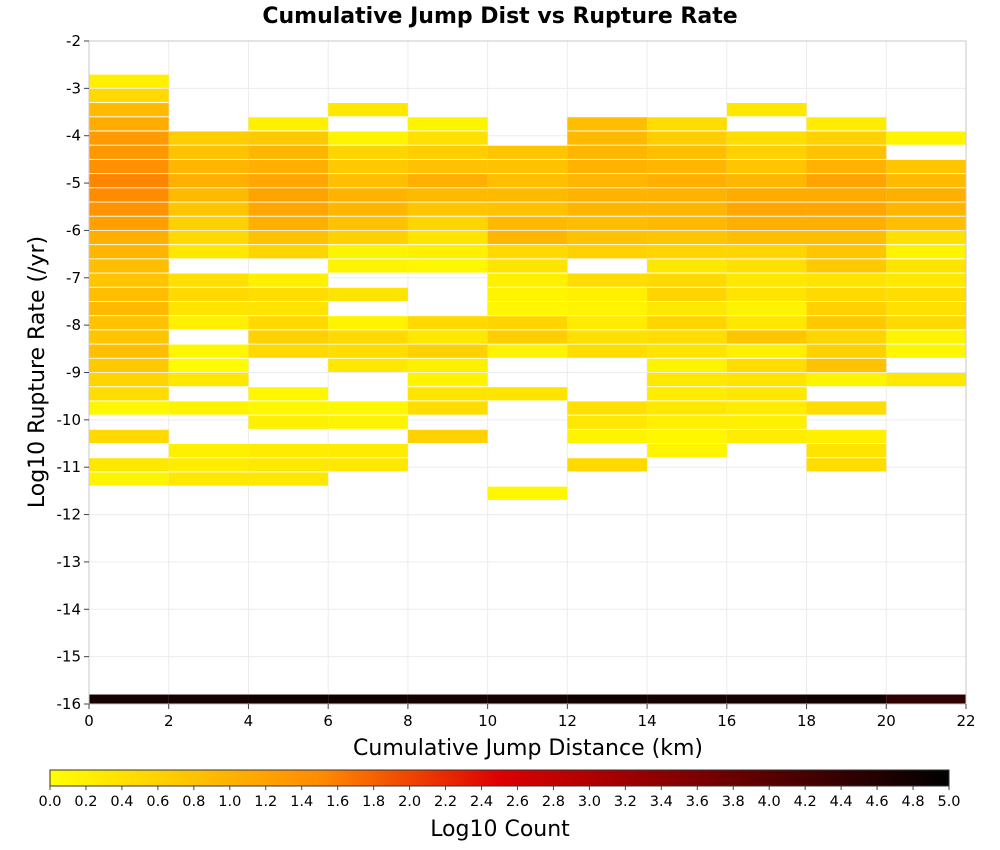  I want to click on colorbar-tick-label: 4.6, so click(877, 802).